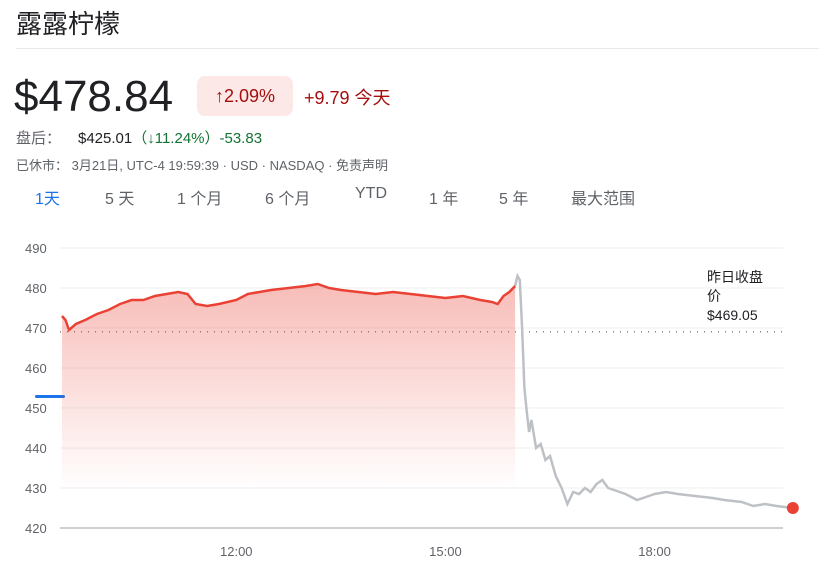 This screenshot has height=573, width=819. Describe the element at coordinates (603, 199) in the screenshot. I see `tab-max: 最大范围` at that location.